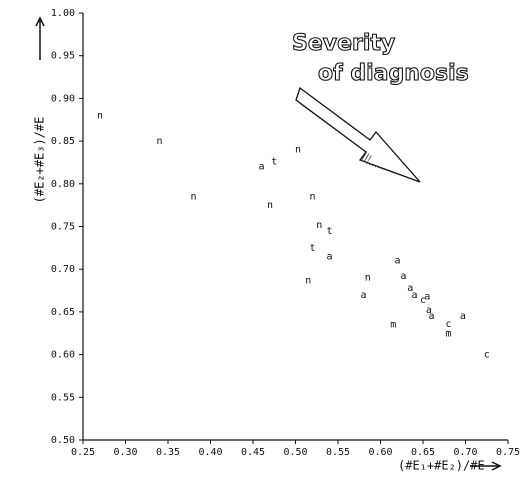 This screenshot has height=493, width=528. What do you see at coordinates (168, 452) in the screenshot?
I see `x-tick-label: 0.35` at bounding box center [168, 452].